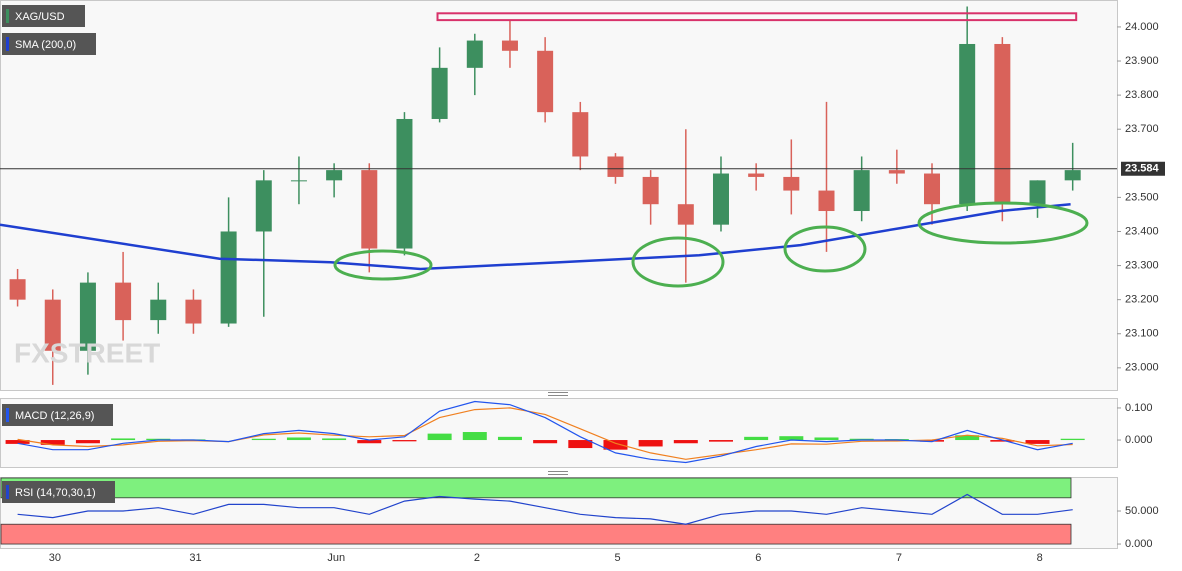  What do you see at coordinates (618, 558) in the screenshot?
I see `x-tick-label: 5` at bounding box center [618, 558].